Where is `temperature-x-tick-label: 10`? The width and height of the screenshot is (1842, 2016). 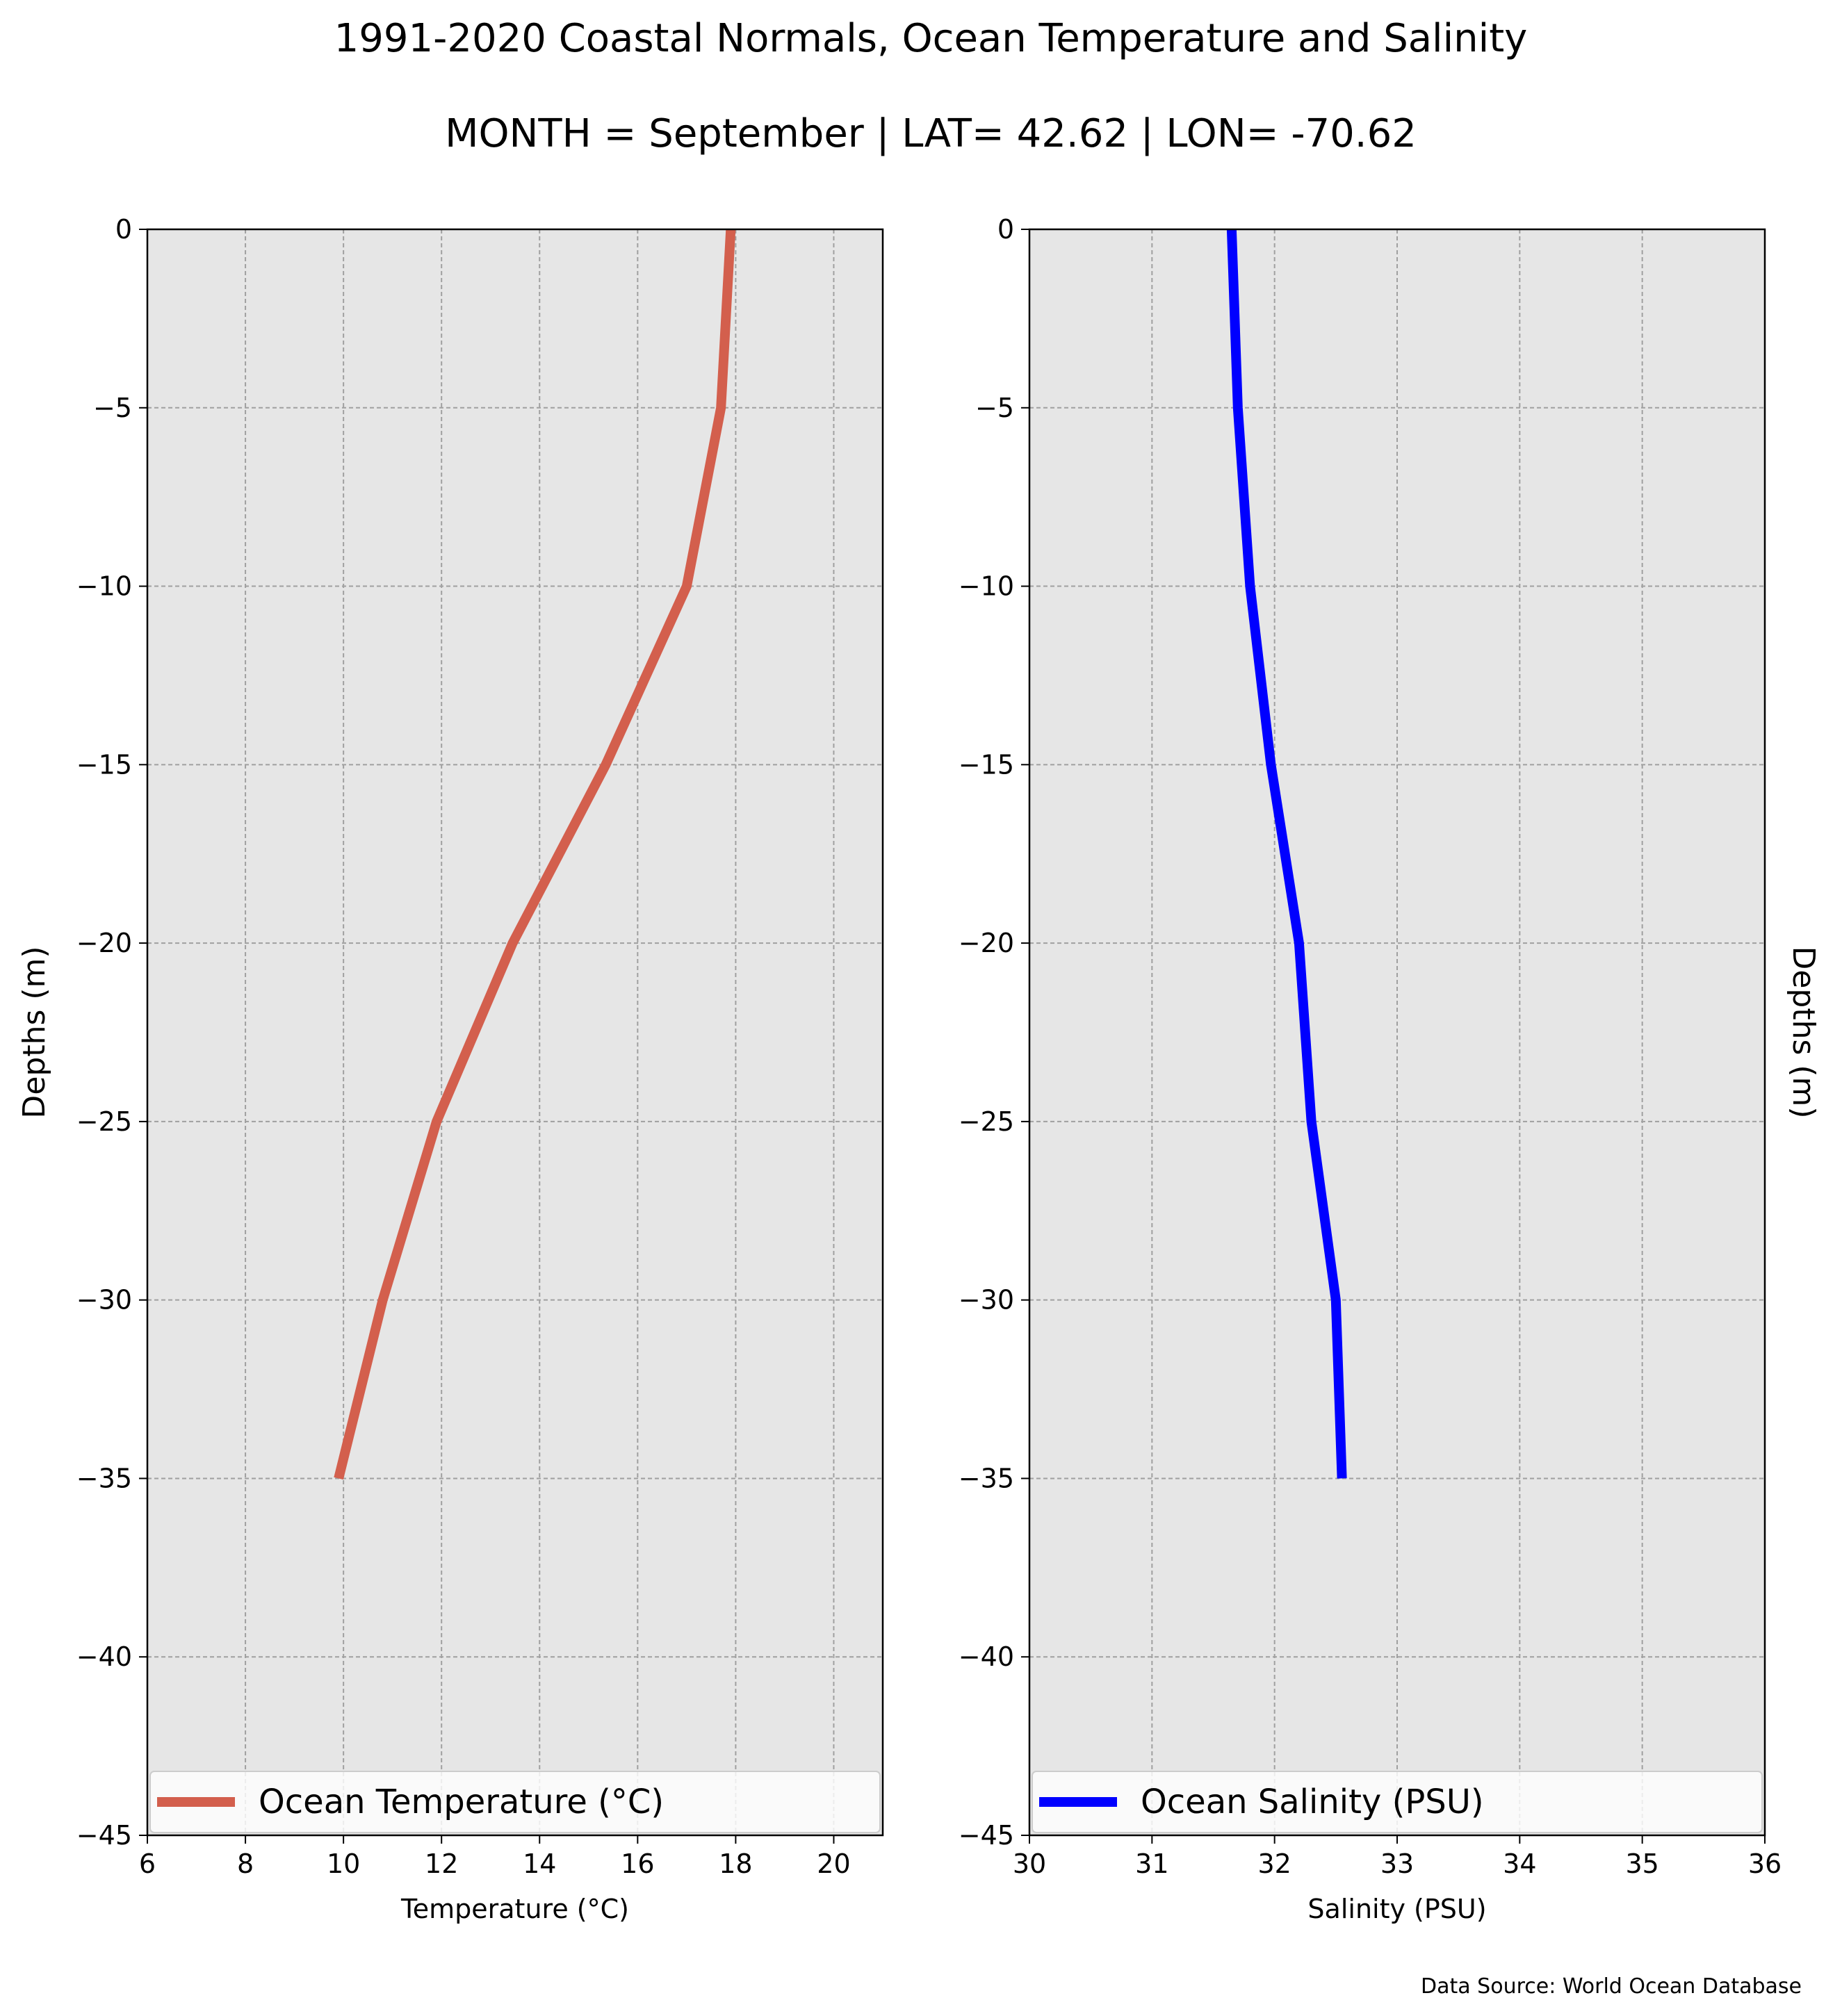 temperature-x-tick-label: 10 is located at coordinates (343, 1864).